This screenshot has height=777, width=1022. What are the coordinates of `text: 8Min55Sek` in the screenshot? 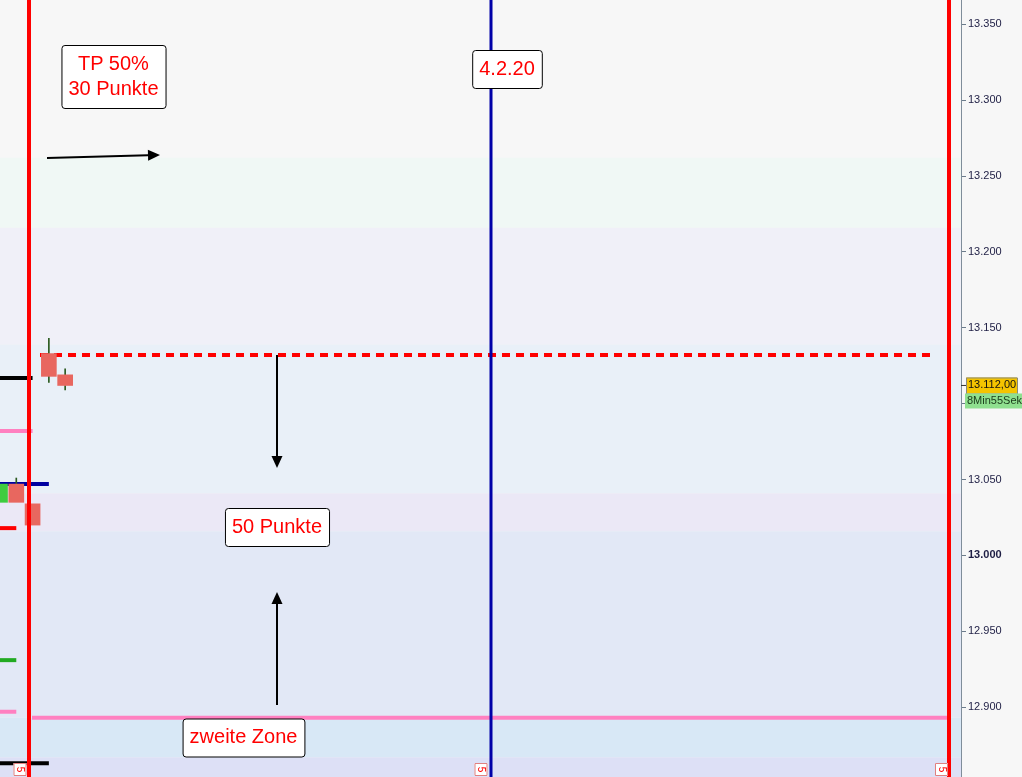 It's located at (994, 400).